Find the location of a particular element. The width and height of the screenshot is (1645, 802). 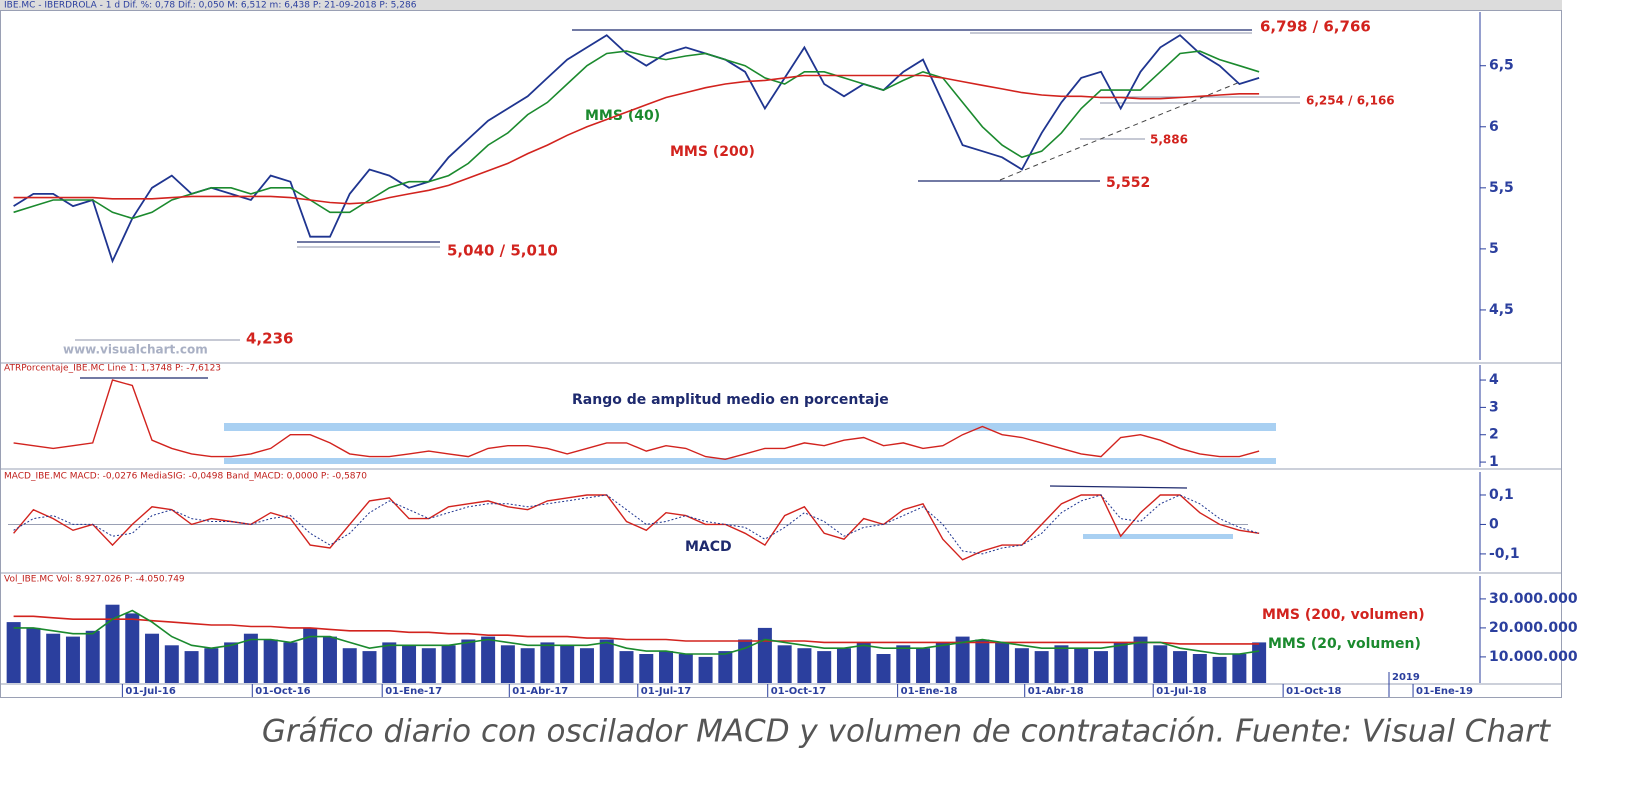

level-label: 6,798 / 6,766 is located at coordinates (1315, 27).